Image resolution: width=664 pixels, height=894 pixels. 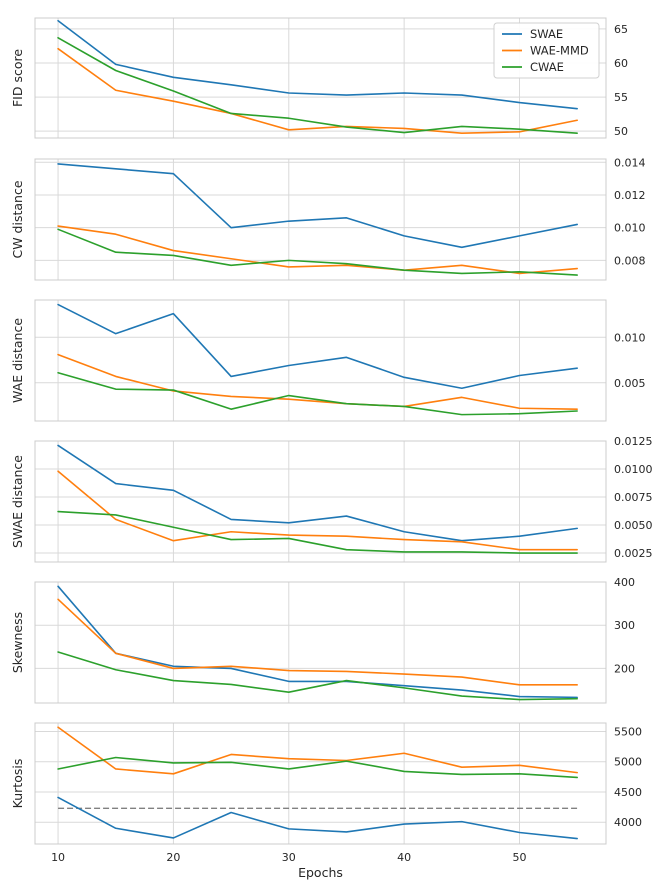 I want to click on y-tick-label: 400, so click(x=624, y=582).